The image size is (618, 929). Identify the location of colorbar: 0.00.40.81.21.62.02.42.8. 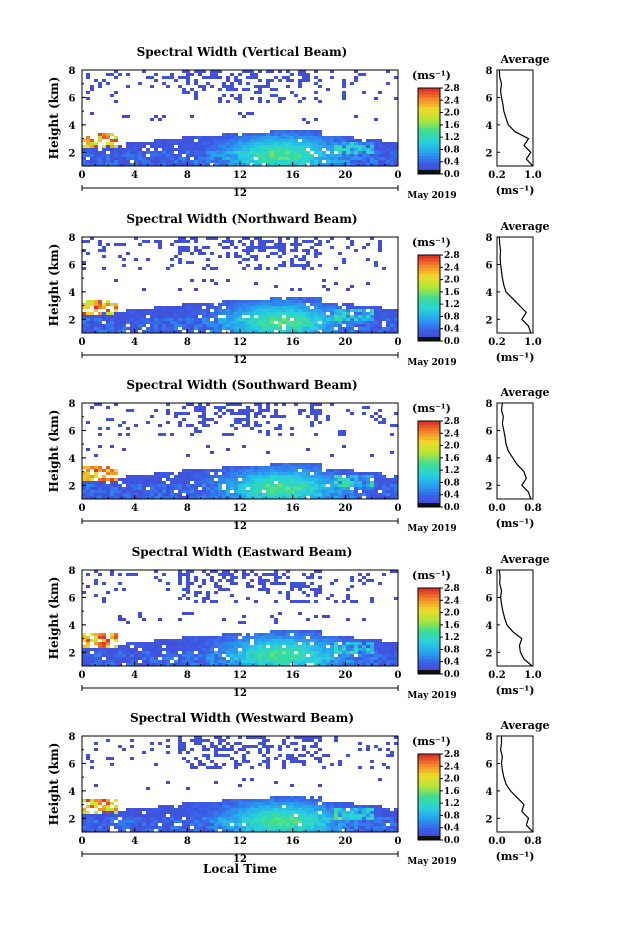
(438, 299).